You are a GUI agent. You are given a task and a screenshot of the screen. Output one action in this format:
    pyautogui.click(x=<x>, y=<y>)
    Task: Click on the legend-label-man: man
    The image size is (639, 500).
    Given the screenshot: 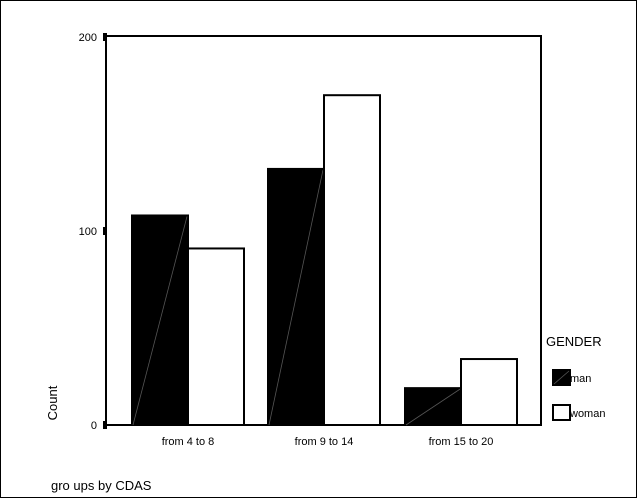 What is the action you would take?
    pyautogui.click(x=580, y=379)
    